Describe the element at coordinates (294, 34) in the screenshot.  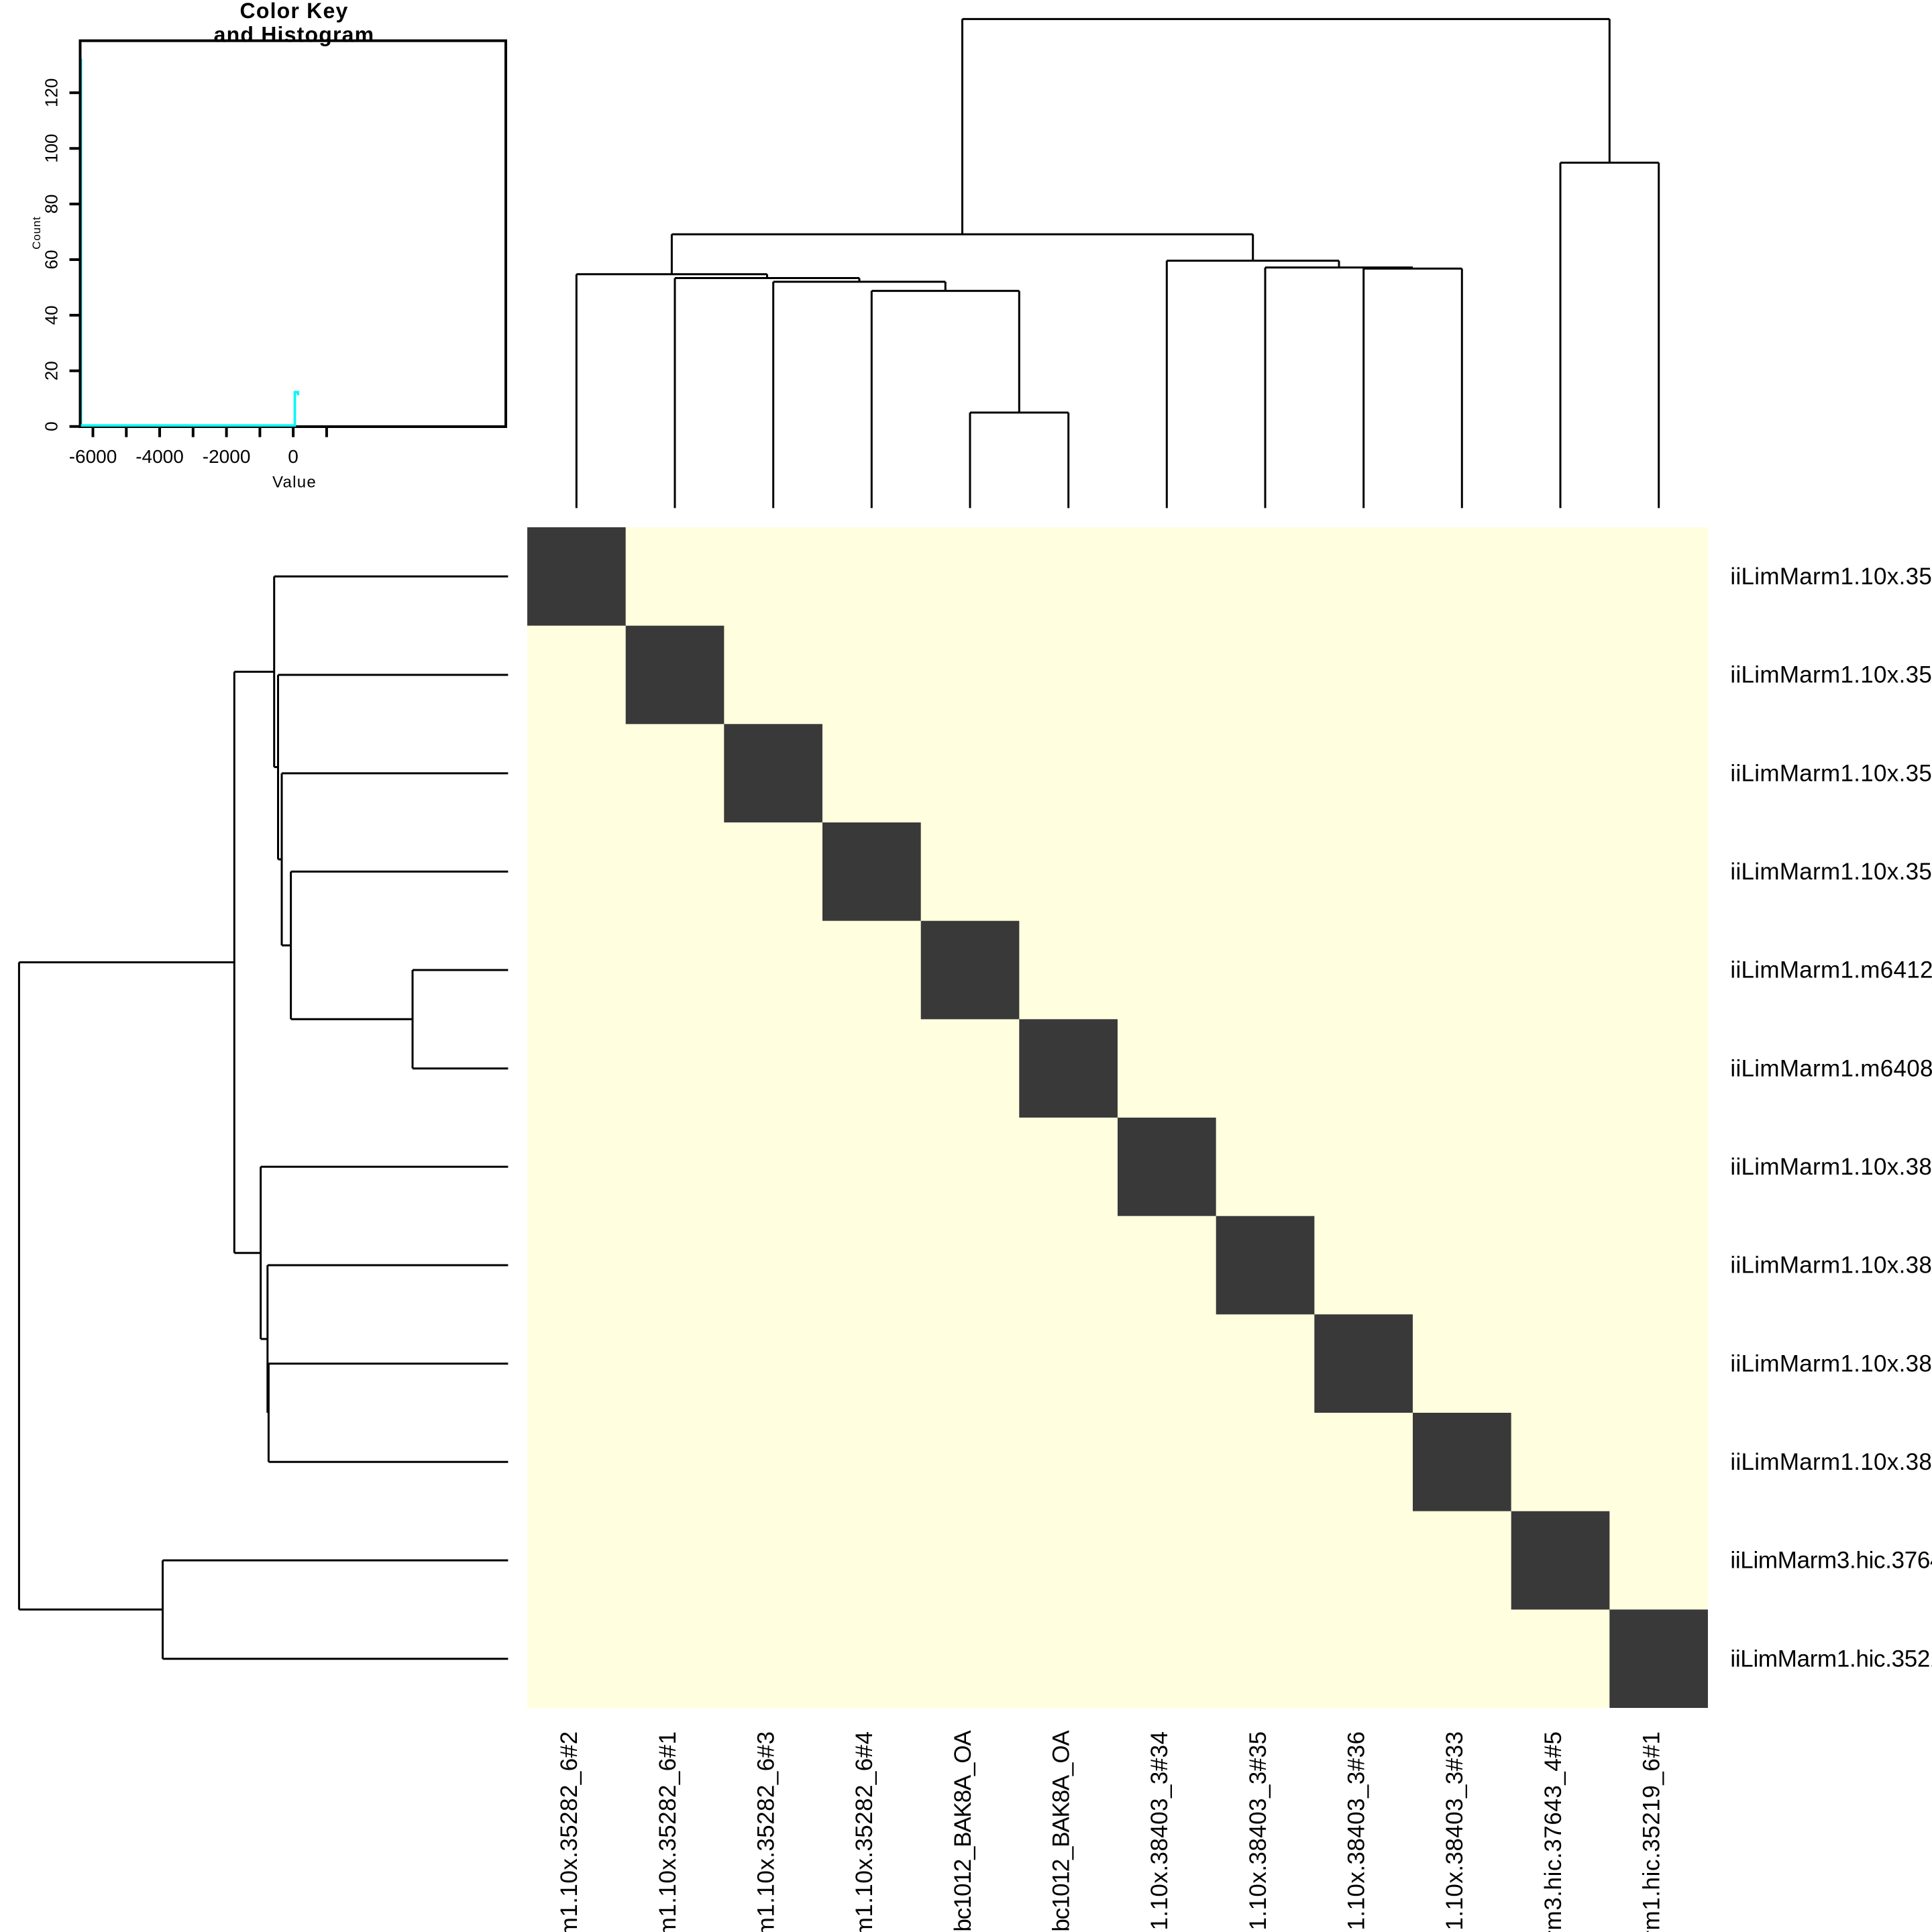
I see `svg-text: and Histogram` at that location.